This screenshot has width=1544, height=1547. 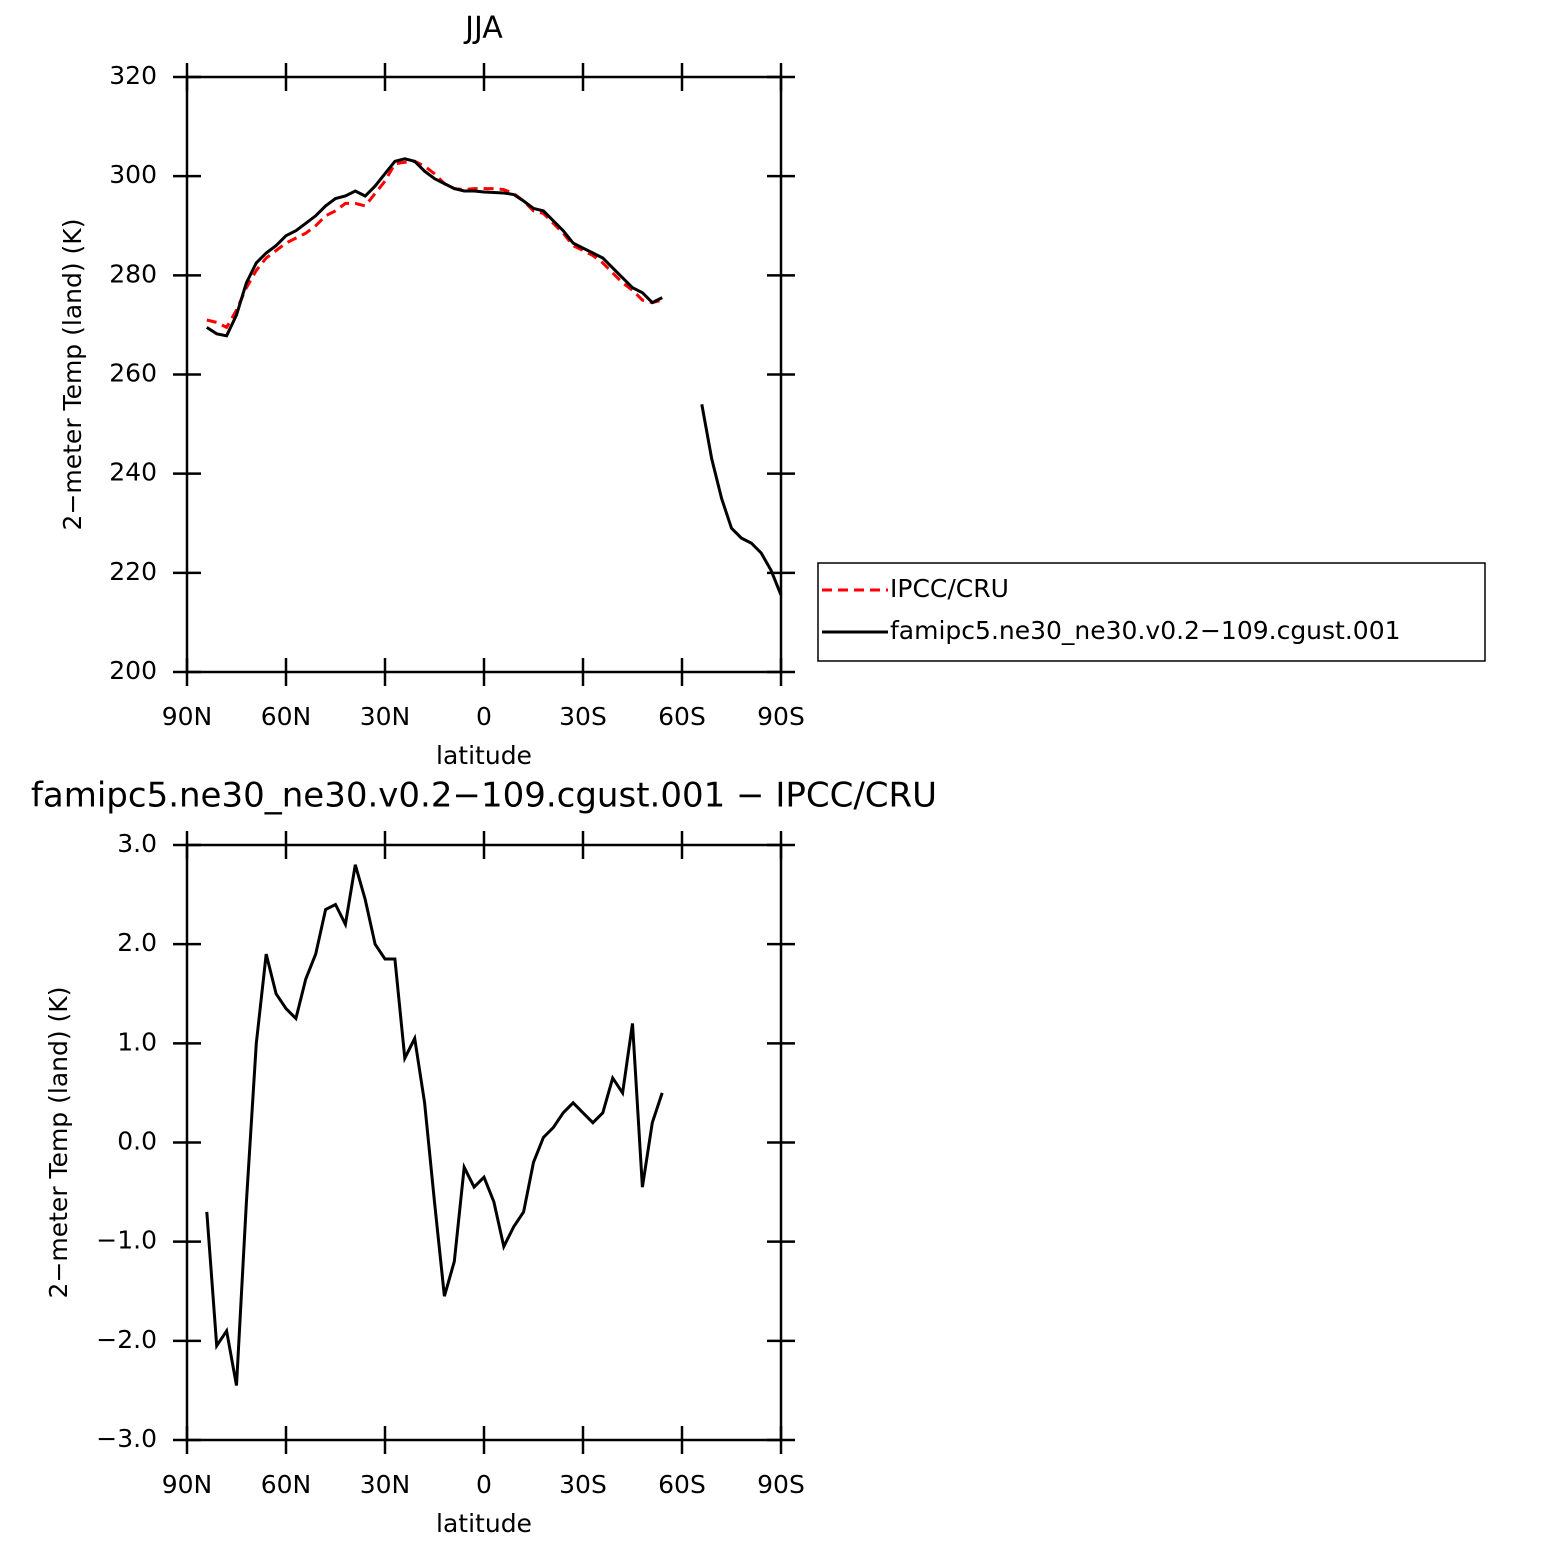 I want to click on legend-label: famipc5.ne30_ne30.v0.2−109.cgust.001, so click(x=1145, y=630).